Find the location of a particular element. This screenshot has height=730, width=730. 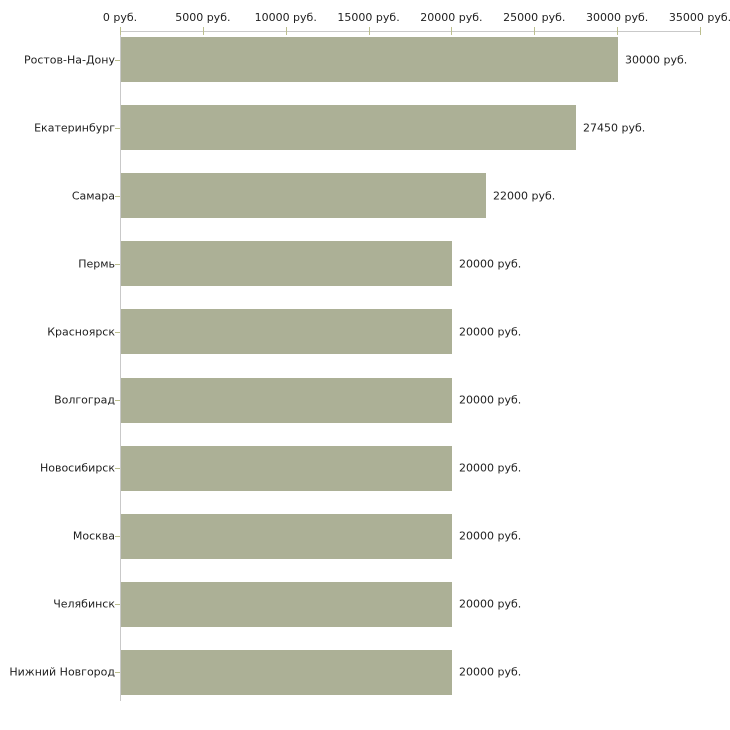

x-axis-tick-label: 0 руб. is located at coordinates (120, 17).